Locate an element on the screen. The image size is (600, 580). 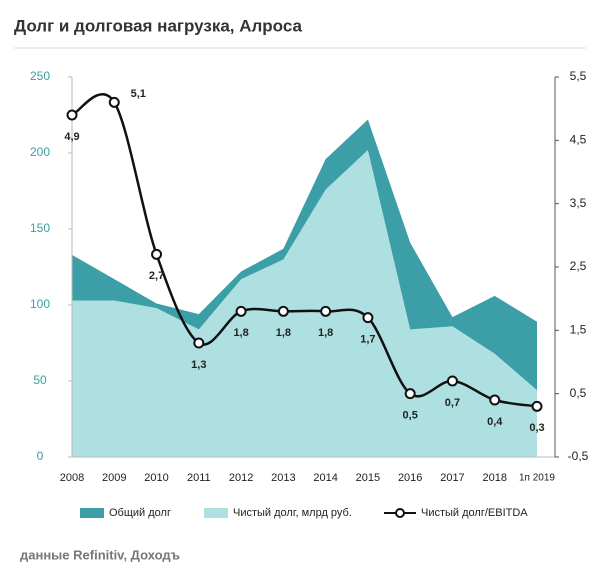
x-tick-label: 2012 is located at coordinates (241, 478).